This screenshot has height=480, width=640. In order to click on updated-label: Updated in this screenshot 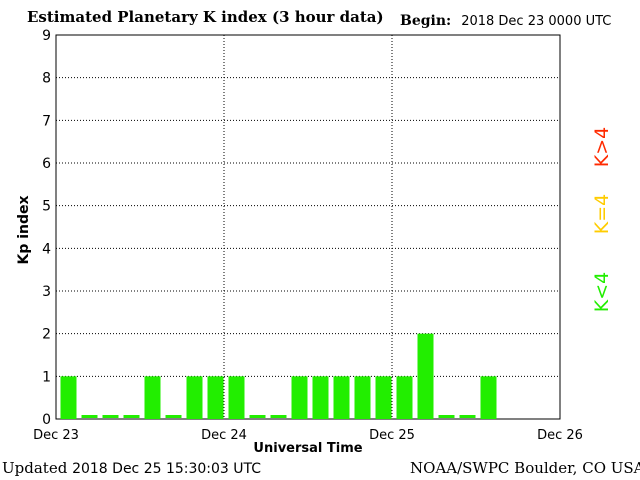, I will do `click(34, 468)`.